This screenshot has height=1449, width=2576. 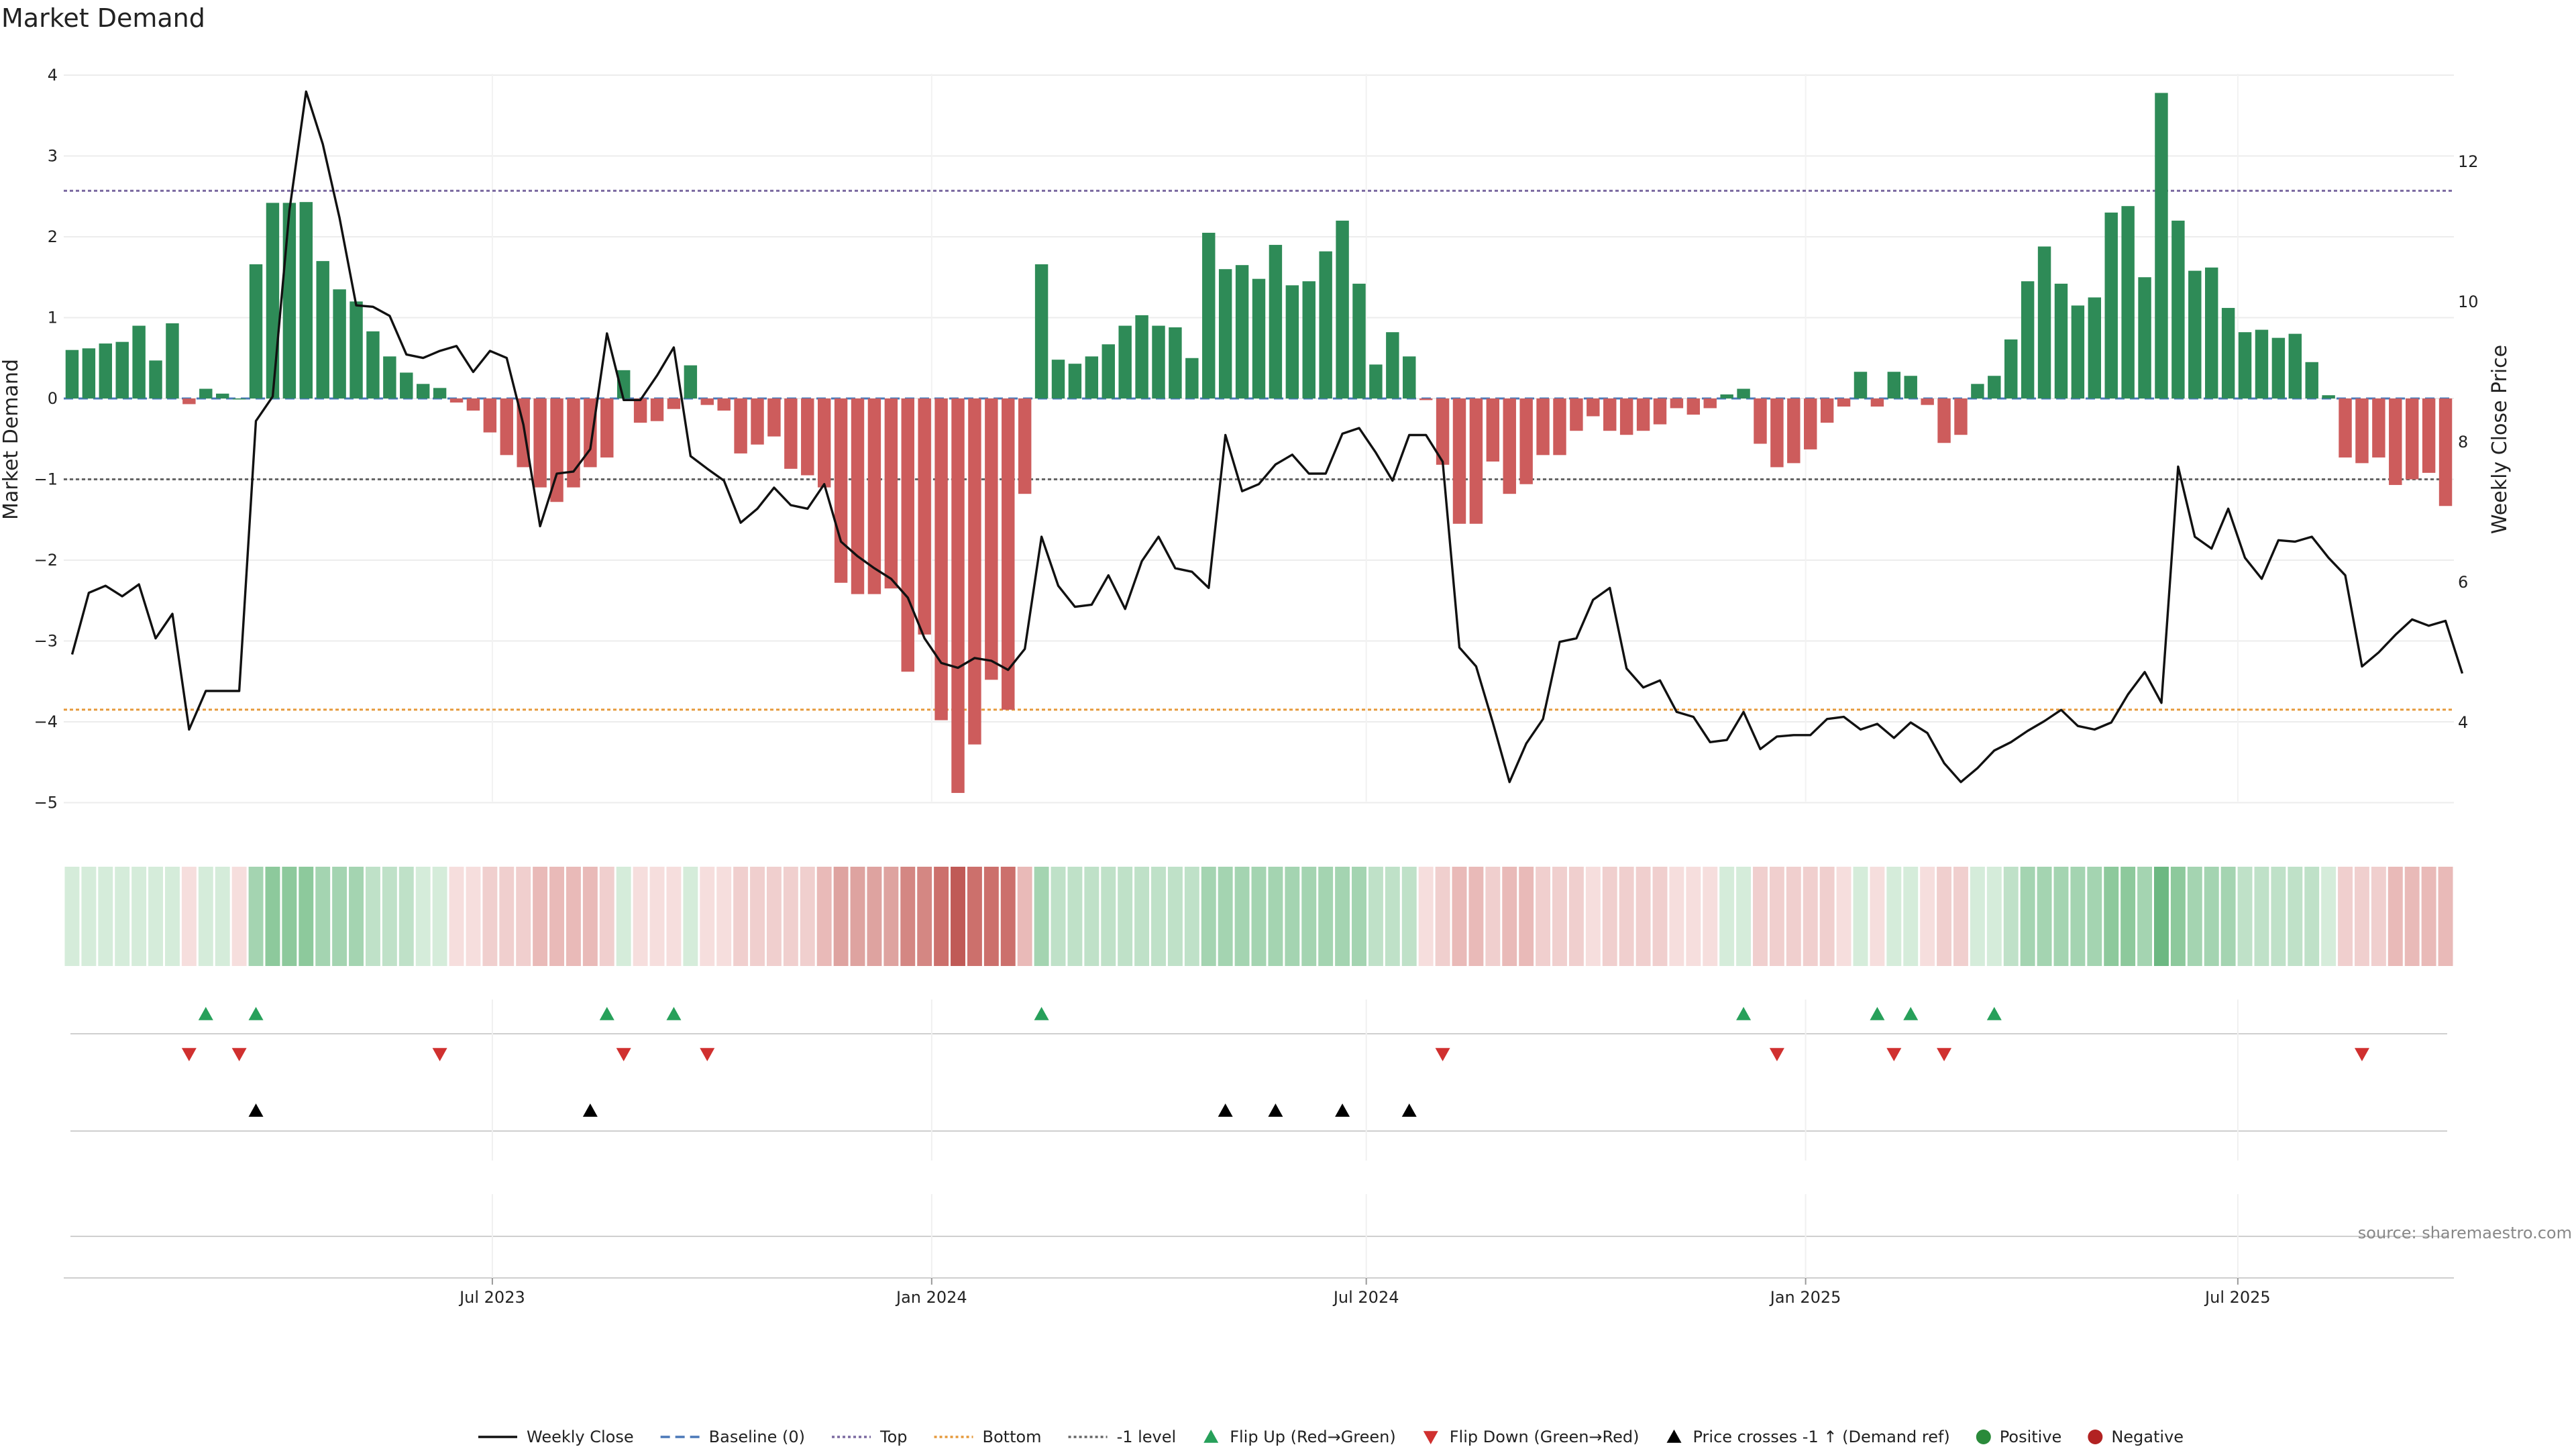 I want to click on legend-label: Price crosses -1 ↑ (Demand ref), so click(x=1821, y=1437).